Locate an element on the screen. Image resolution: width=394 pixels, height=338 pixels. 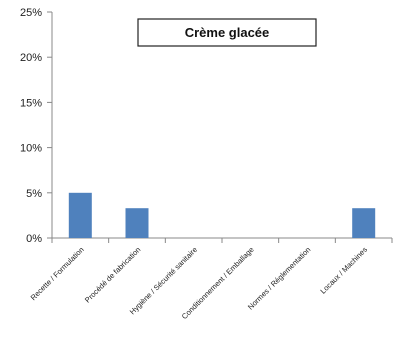
chart-title: Crème glacée is located at coordinates (227, 32).